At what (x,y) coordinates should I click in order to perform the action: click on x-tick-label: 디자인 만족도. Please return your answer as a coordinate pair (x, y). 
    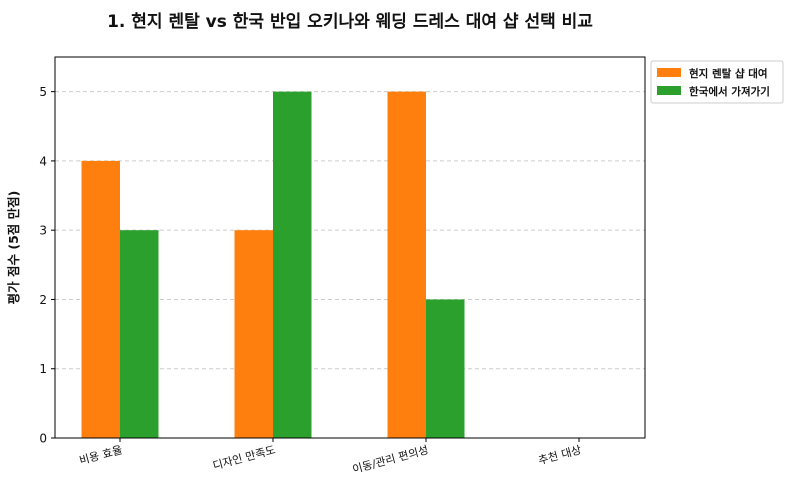
    Looking at the image, I should click on (243, 457).